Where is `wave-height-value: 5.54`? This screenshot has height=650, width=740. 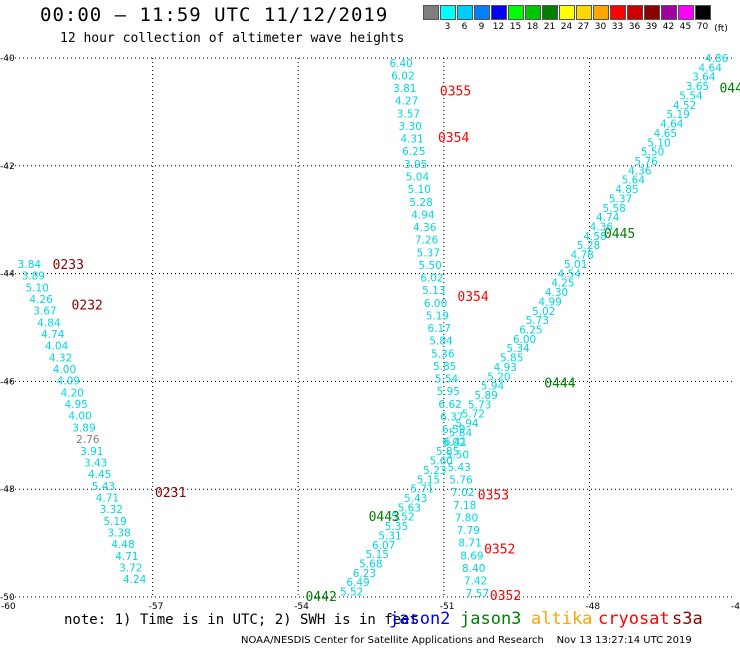
wave-height-value: 5.54 is located at coordinates (691, 96).